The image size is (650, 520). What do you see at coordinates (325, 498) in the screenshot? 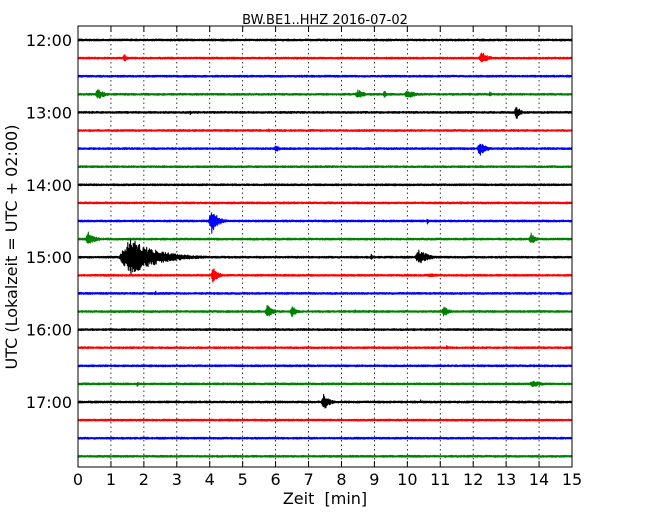
I see `x-axis-label: Zeit [min]` at bounding box center [325, 498].